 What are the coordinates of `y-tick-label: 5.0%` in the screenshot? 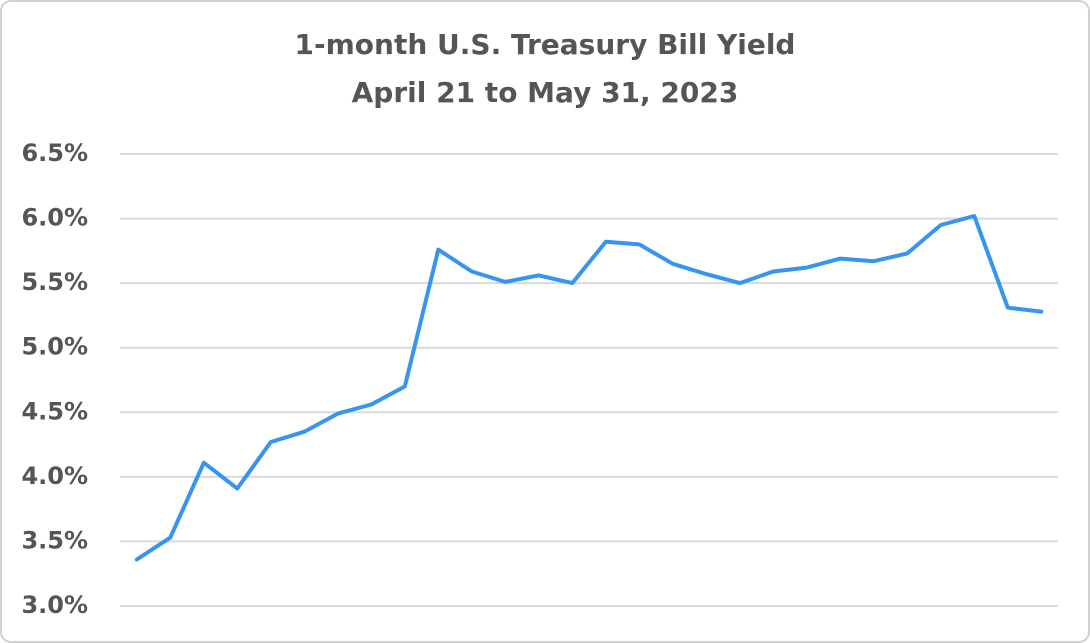 It's located at (54, 347).